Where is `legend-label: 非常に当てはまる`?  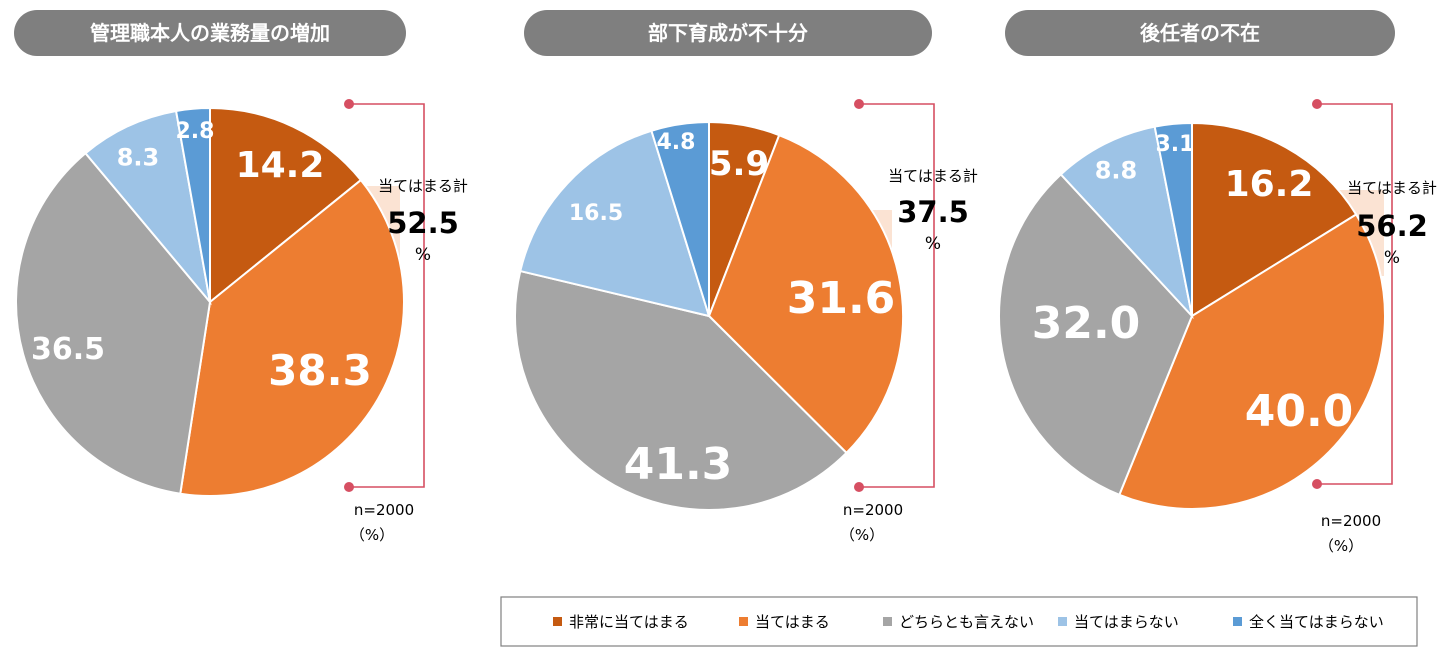 legend-label: 非常に当てはまる is located at coordinates (629, 622).